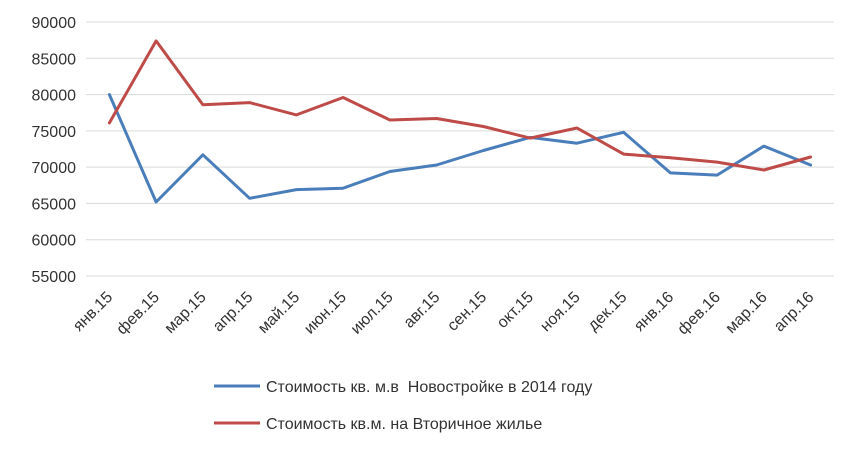  I want to click on legend-label: Стоимость кв.м. на Вторичное жилье, so click(404, 424).